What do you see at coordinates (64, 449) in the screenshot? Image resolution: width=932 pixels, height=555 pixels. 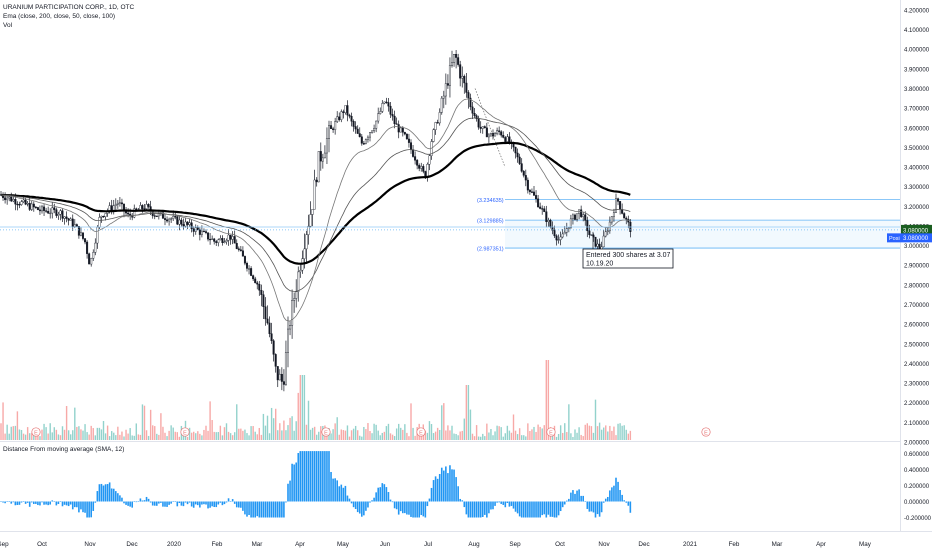 I see `oscillator-title: Distance From moving average (SMA, 12)` at bounding box center [64, 449].